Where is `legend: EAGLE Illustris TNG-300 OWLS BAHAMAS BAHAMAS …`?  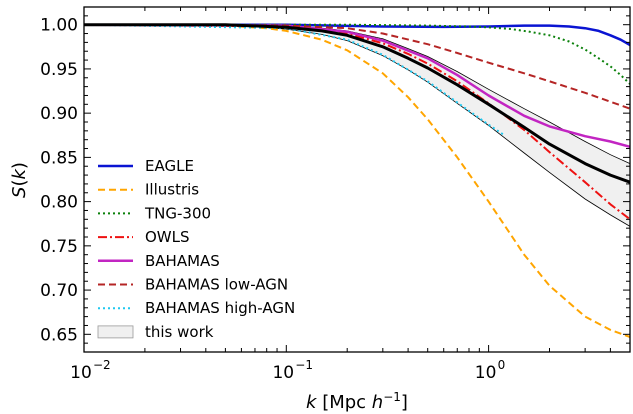 legend: EAGLE Illustris TNG-300 OWLS BAHAMAS BAHAMAS … is located at coordinates (196, 249).